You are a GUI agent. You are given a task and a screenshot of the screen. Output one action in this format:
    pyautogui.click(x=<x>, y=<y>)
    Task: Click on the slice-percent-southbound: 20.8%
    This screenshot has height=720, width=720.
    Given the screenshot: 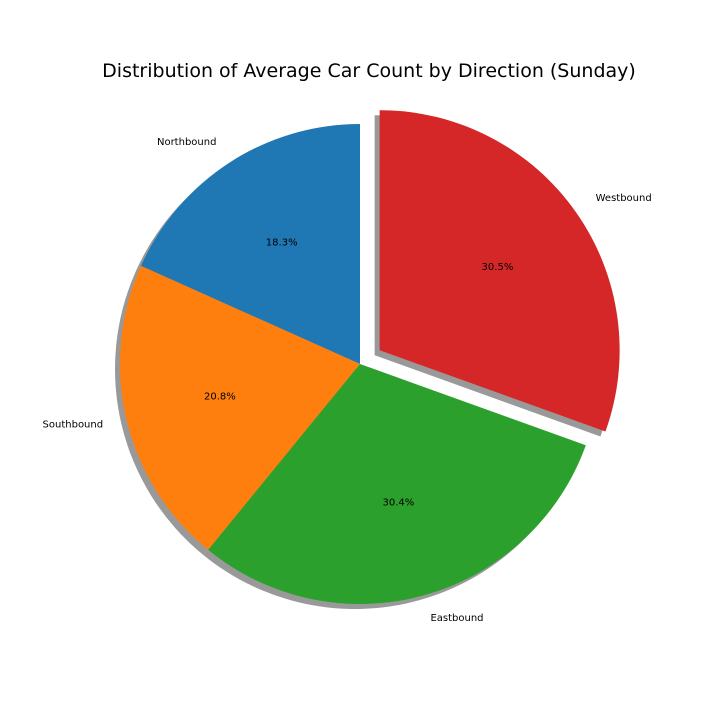 What is the action you would take?
    pyautogui.click(x=220, y=397)
    